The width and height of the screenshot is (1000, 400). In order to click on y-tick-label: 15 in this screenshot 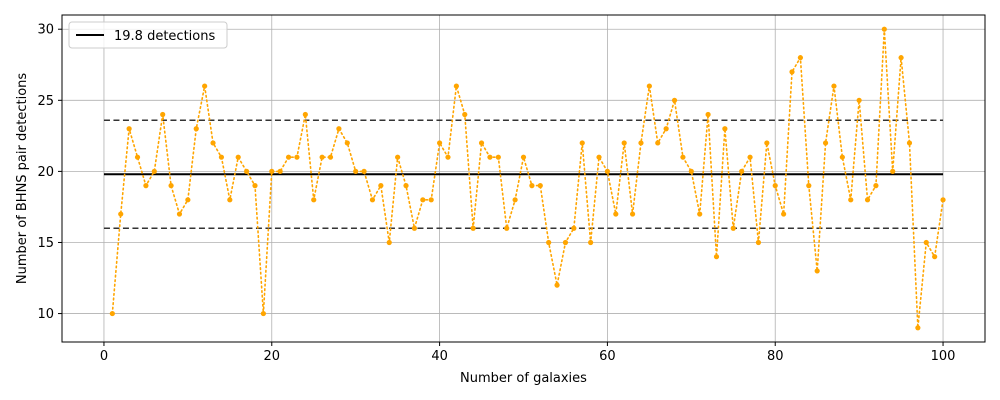, I will do `click(45, 243)`.